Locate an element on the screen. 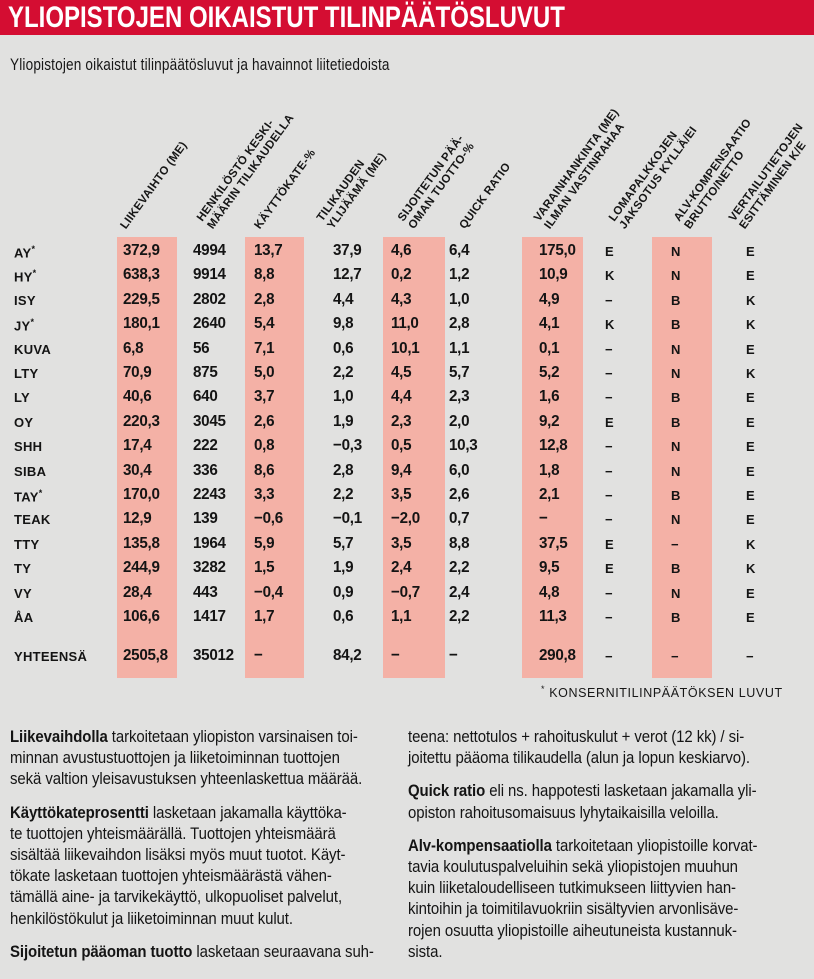 The image size is (814, 979). table-cell: 1,9 is located at coordinates (343, 421).